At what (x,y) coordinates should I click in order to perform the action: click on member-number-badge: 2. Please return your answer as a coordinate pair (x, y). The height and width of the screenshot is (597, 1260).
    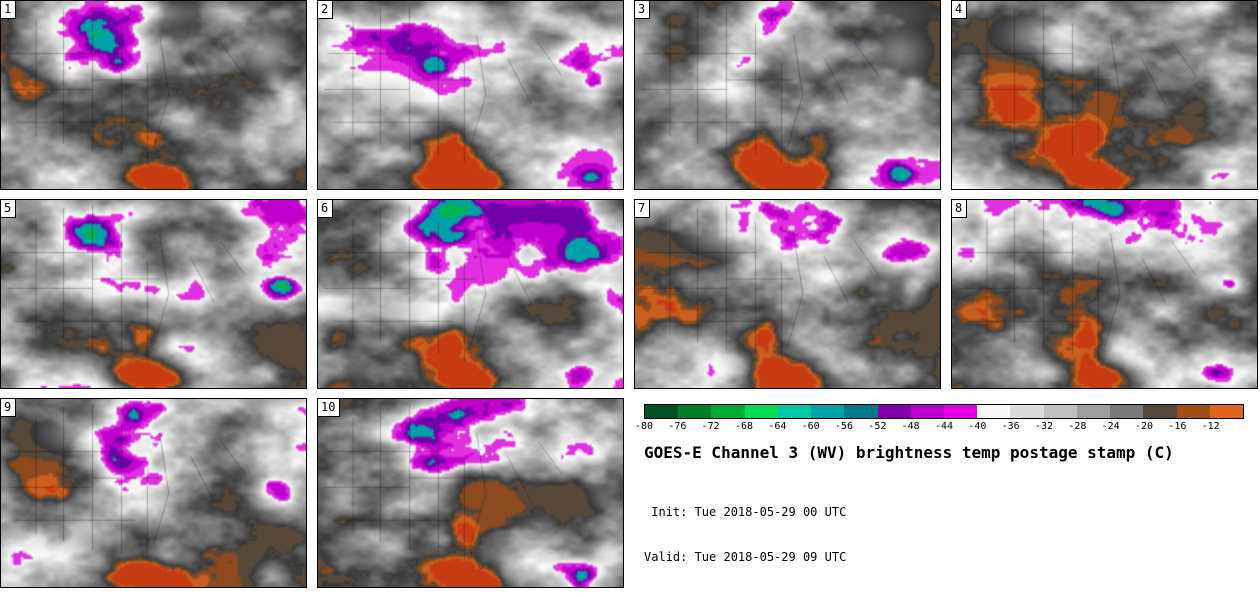
    Looking at the image, I should click on (326, 10).